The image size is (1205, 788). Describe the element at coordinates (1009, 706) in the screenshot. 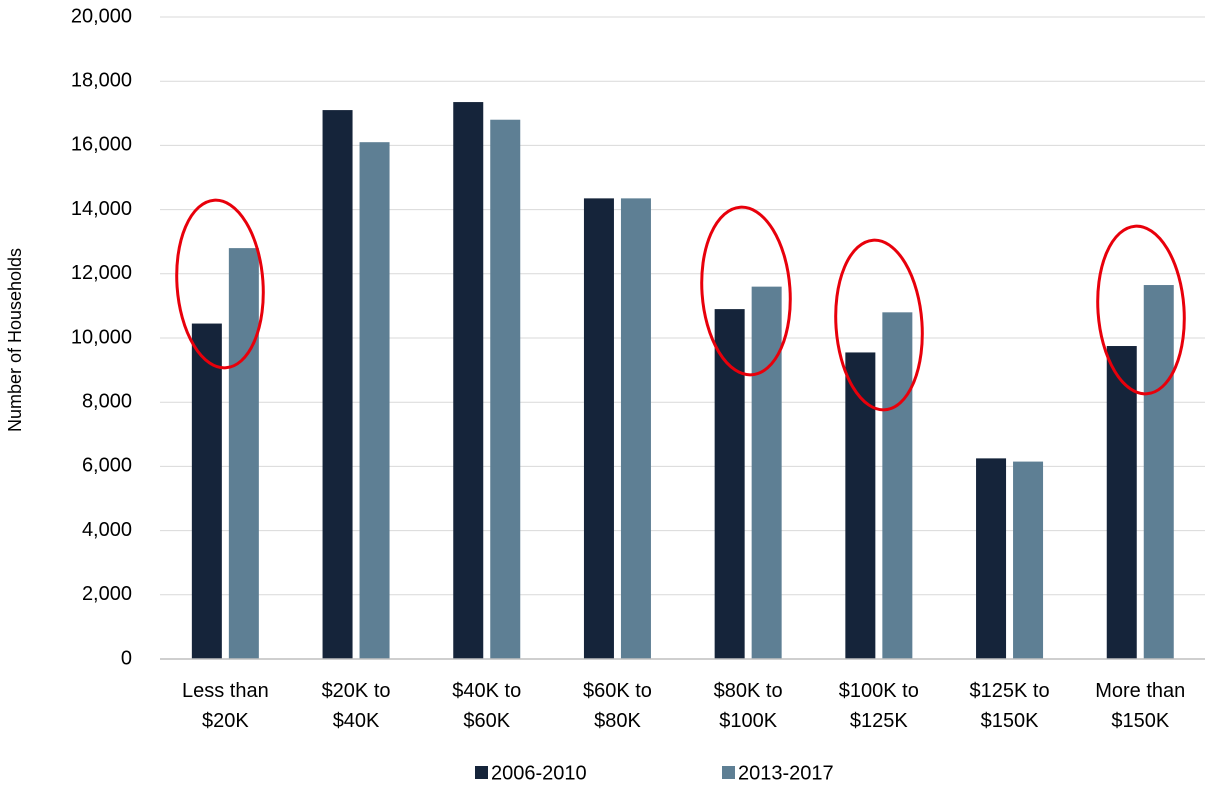

I see `x-tick-label: $125K to $150K` at that location.